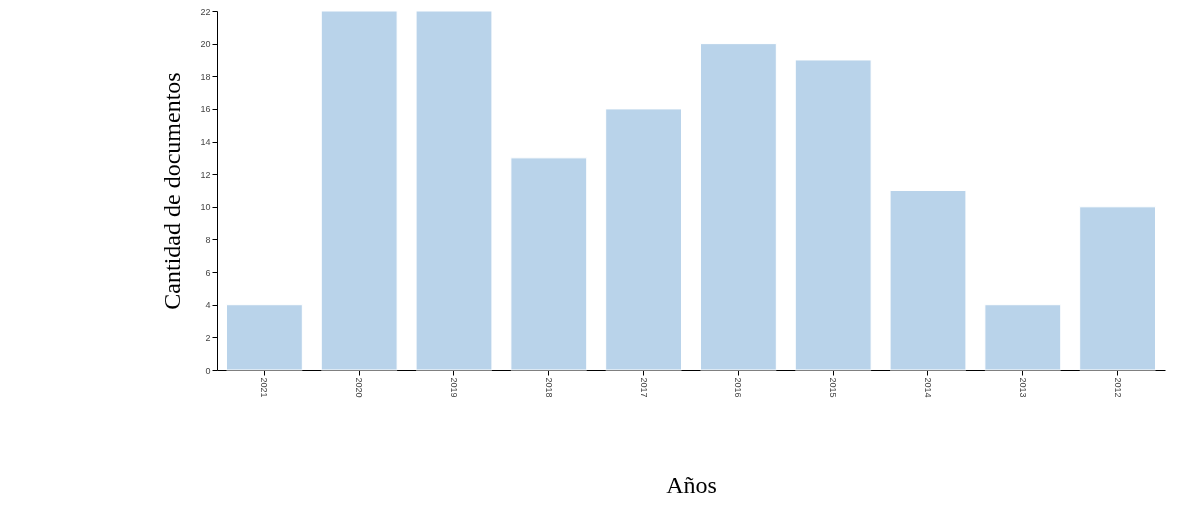  Describe the element at coordinates (1022, 387) in the screenshot. I see `x-tick-label: 2013` at that location.